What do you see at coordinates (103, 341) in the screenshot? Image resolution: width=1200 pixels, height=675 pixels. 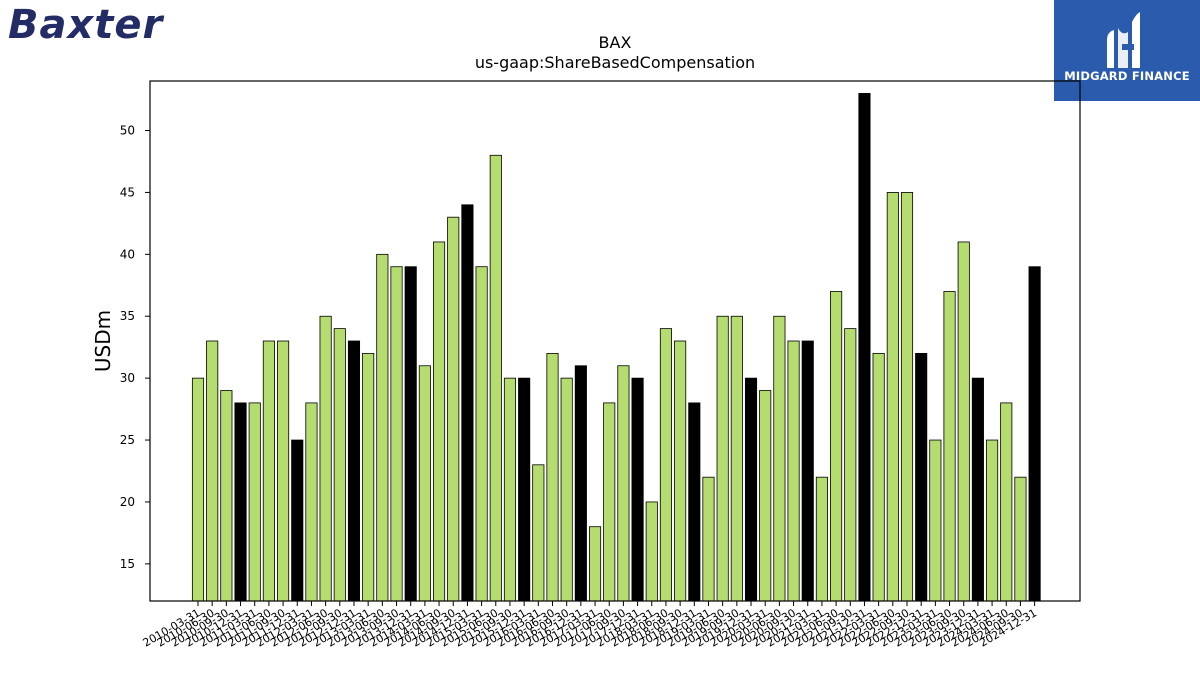 I see `y-axis-label: USDm` at bounding box center [103, 341].